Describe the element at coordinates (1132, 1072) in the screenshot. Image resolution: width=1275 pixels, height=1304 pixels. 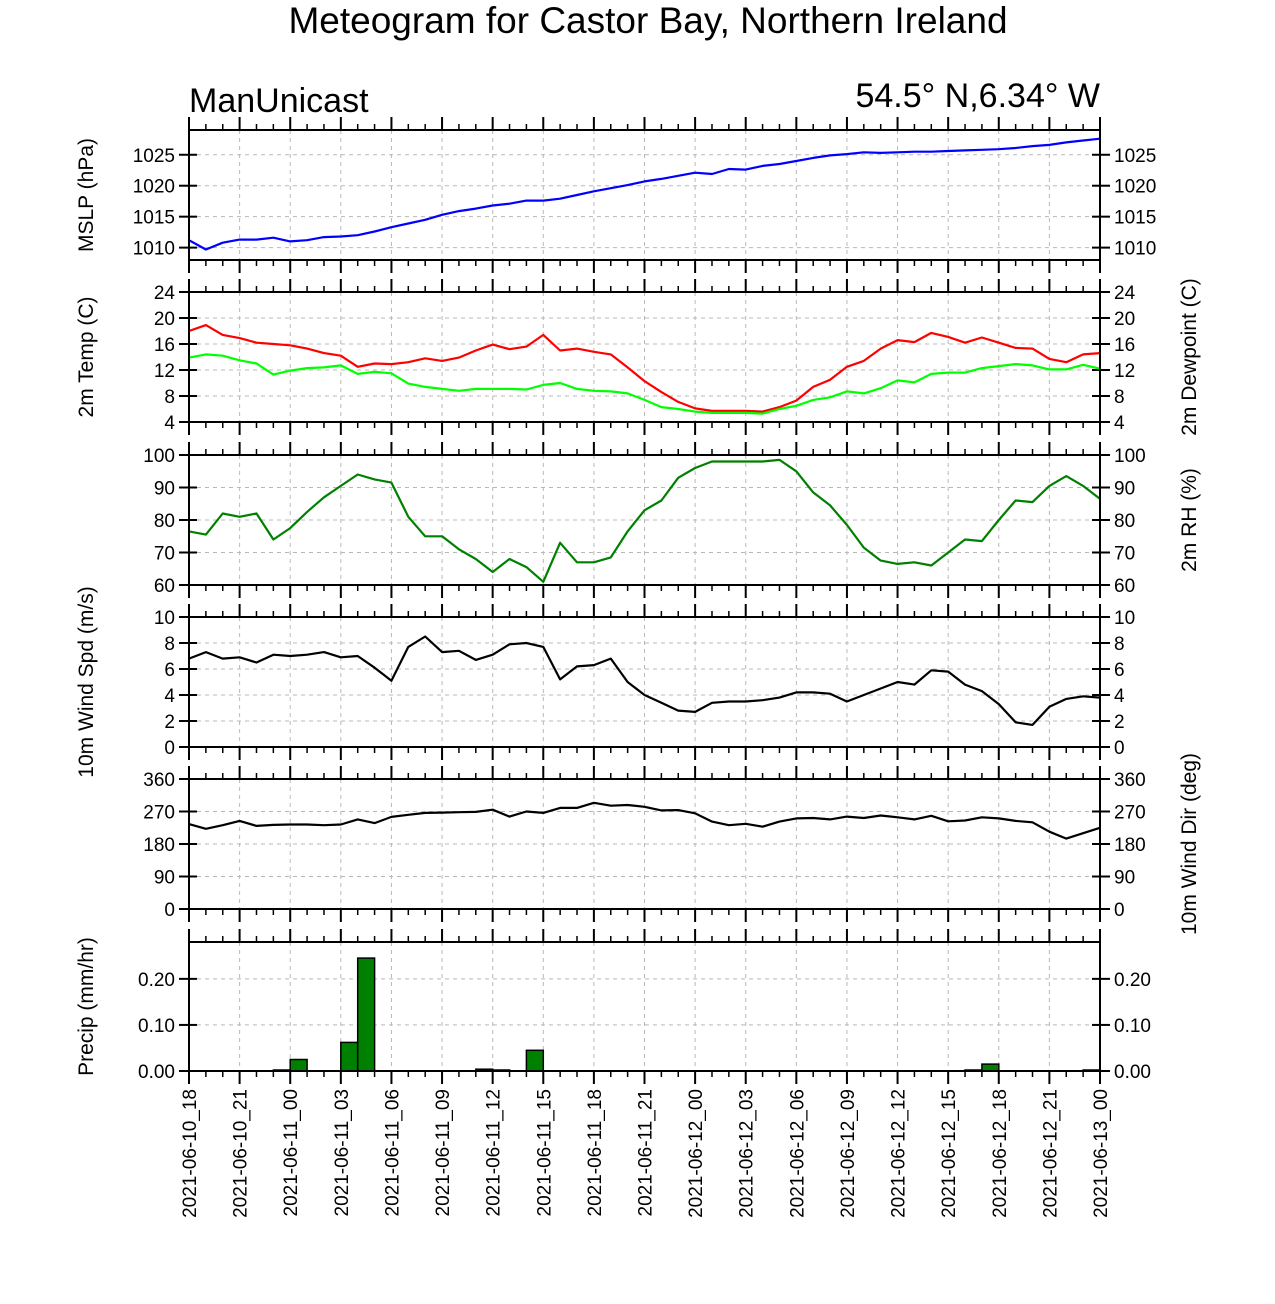
I see `y-tick-label-right: 0.00` at that location.